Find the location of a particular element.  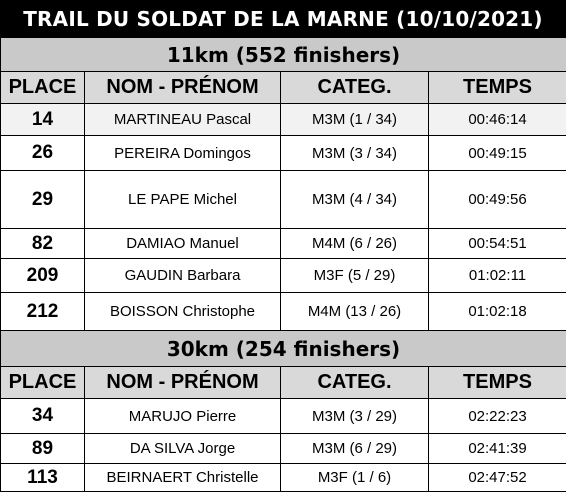

place-cell: 82 is located at coordinates (42, 243).